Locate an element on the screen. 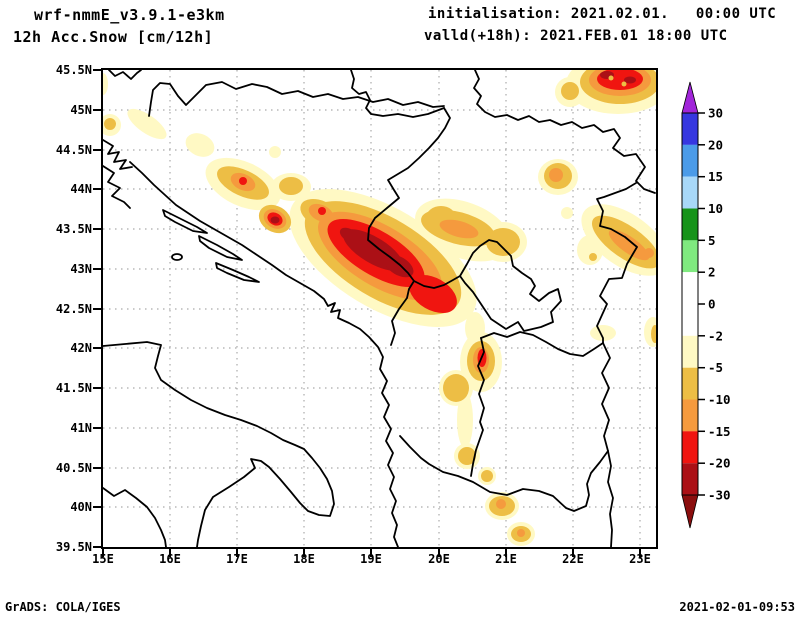 The image size is (800, 618). coast-topleft-fragment is located at coordinates (125, 75).